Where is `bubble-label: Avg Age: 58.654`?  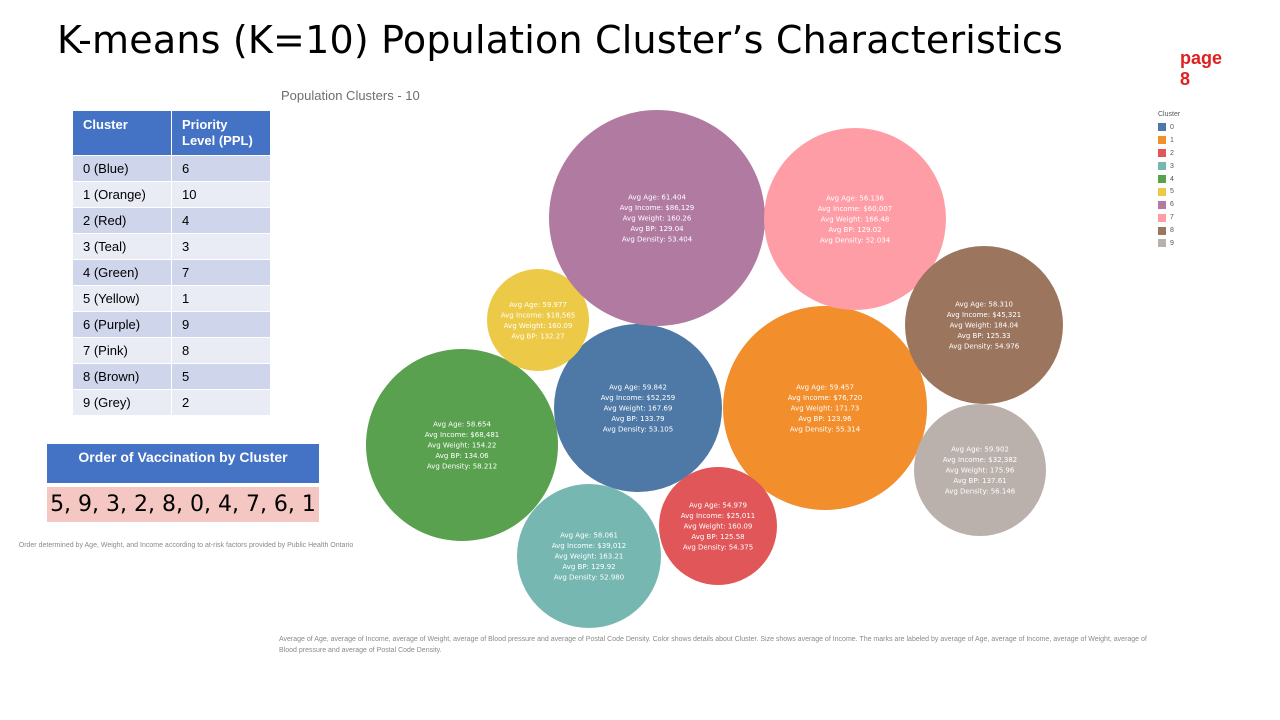 bubble-label: Avg Age: 58.654 is located at coordinates (462, 425).